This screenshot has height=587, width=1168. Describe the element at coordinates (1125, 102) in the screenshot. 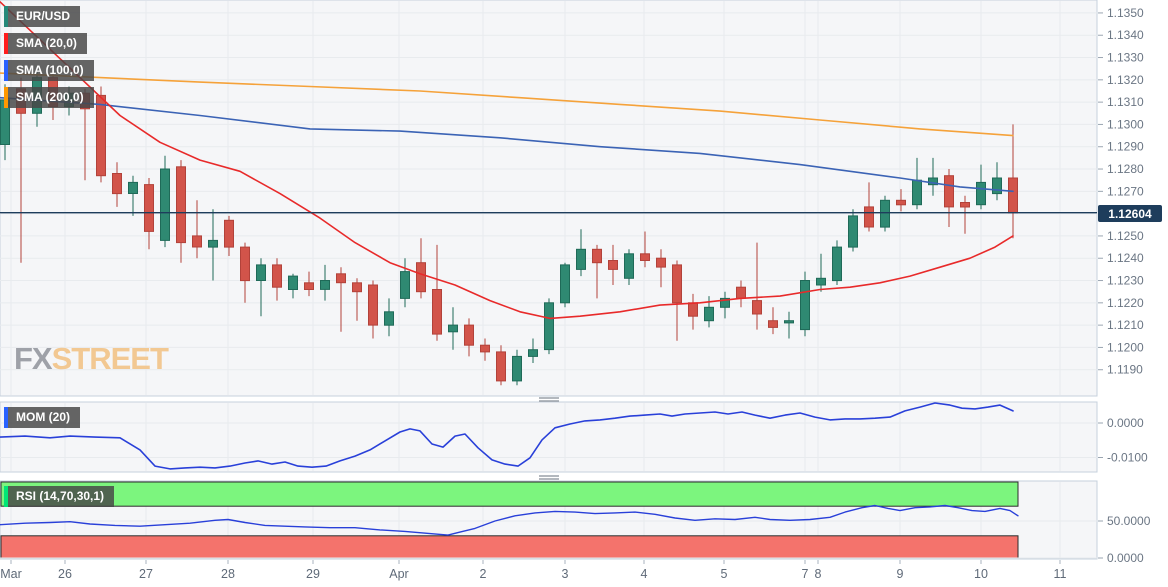

I see `price-axis-label: 1.1310` at that location.